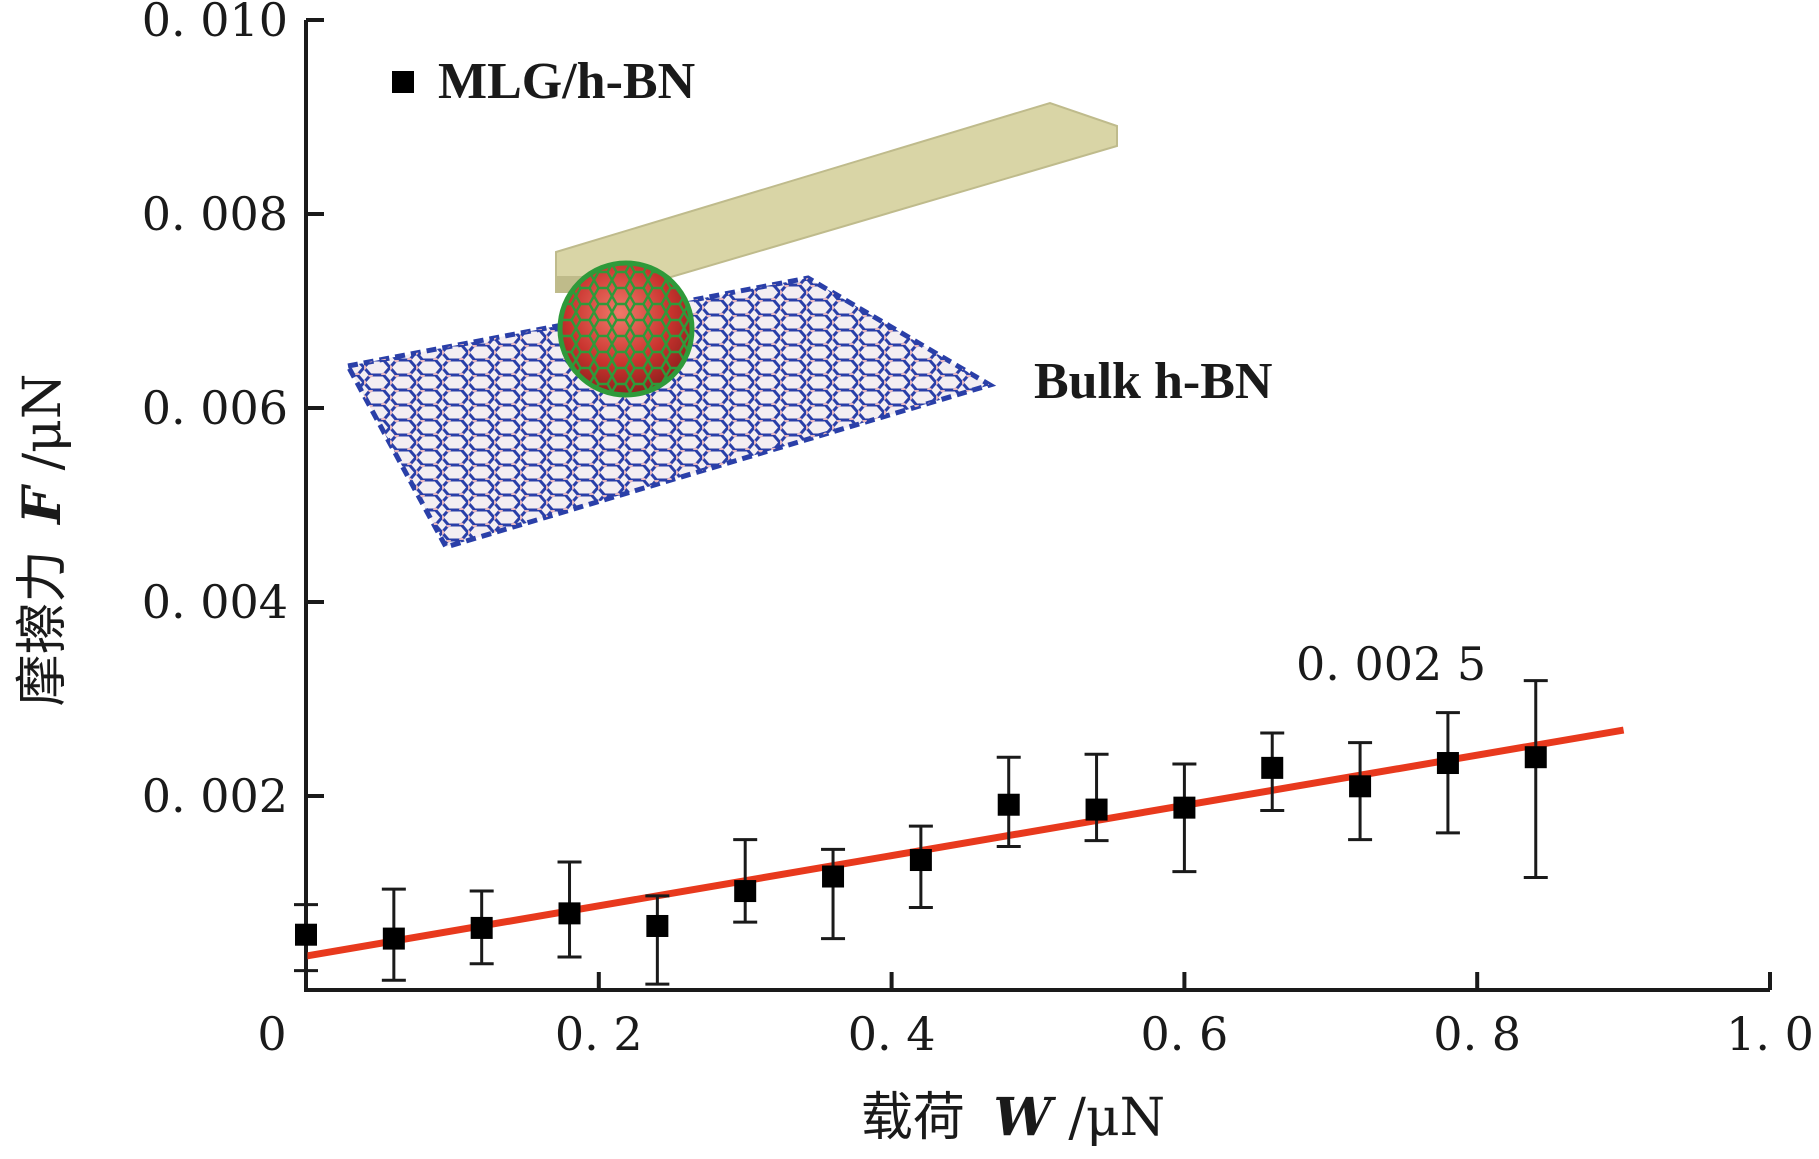  I want to click on y-axis-title: 摩擦力 F /μN, so click(42, 540).